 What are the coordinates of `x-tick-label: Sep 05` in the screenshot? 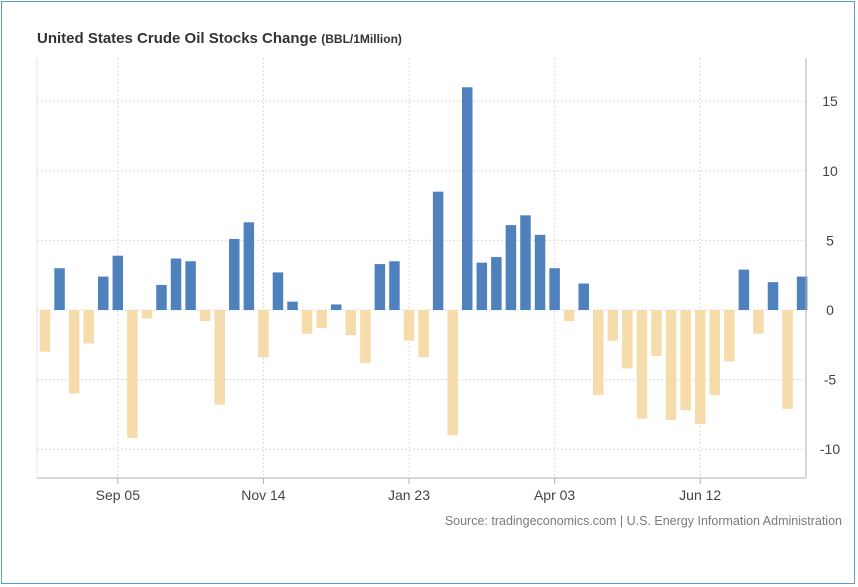 It's located at (118, 495).